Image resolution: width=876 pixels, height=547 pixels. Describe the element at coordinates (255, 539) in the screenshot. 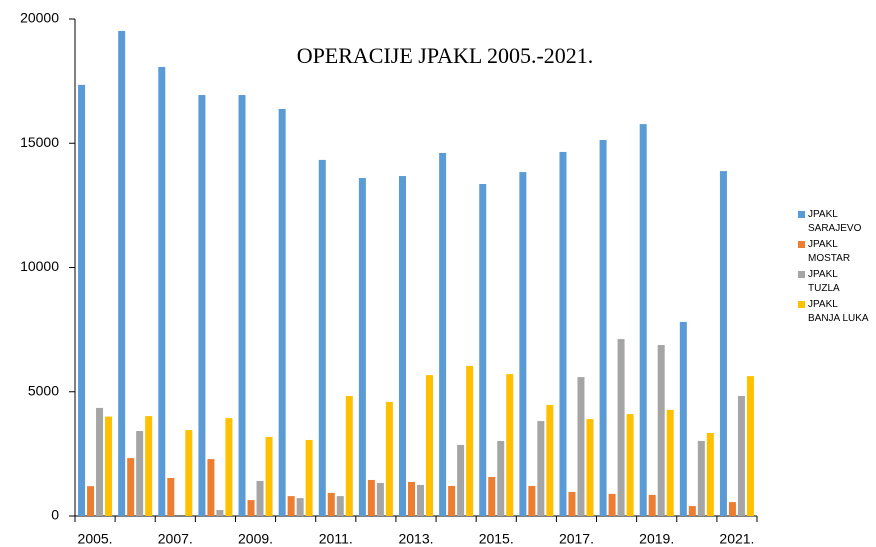

I see `x-tick-label: 2009.` at that location.